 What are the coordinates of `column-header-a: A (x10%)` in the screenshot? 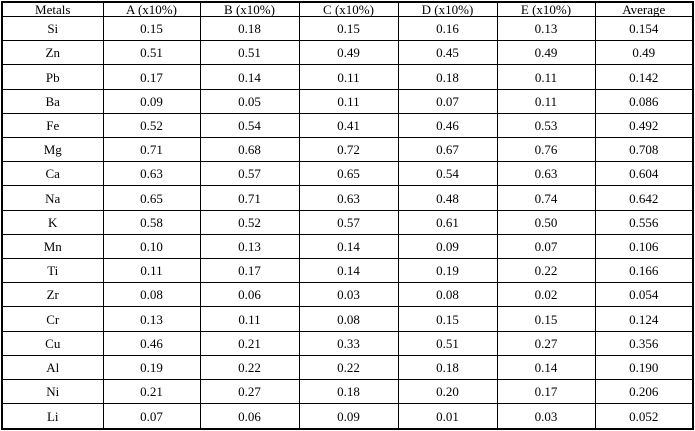 It's located at (151, 9).